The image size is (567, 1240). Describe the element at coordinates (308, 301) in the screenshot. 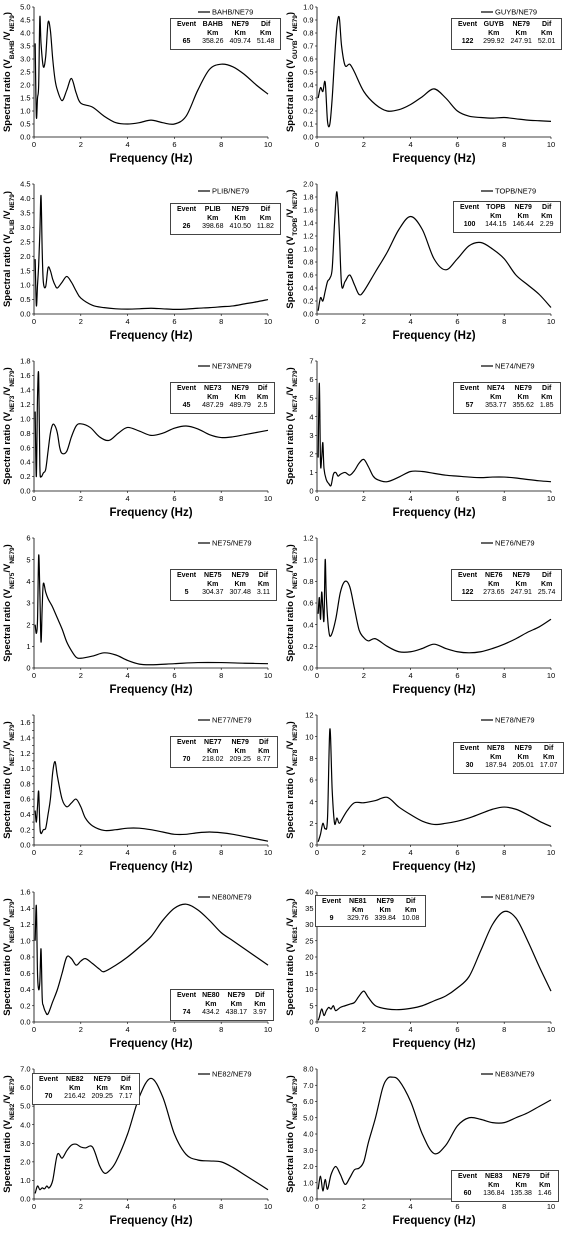

I see `y-tick-label: 0.2` at that location.